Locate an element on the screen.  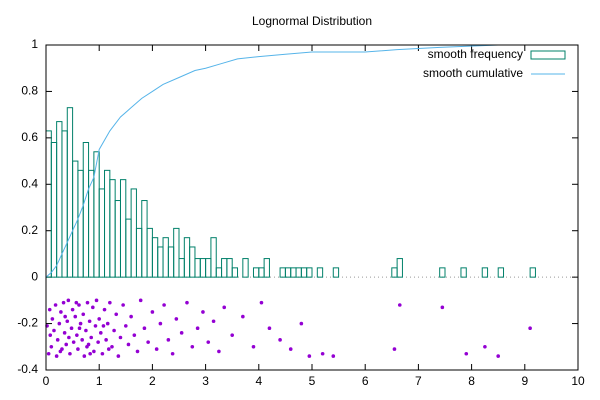
legend-label: smooth cumulative is located at coordinates (473, 73).